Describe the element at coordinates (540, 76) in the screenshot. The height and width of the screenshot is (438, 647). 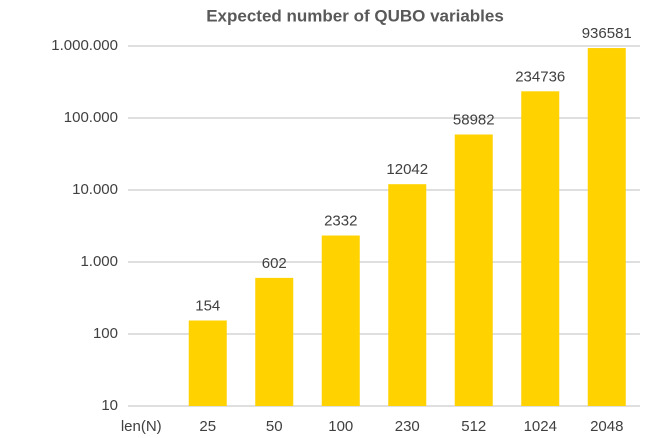
I see `data-label: 234736` at that location.